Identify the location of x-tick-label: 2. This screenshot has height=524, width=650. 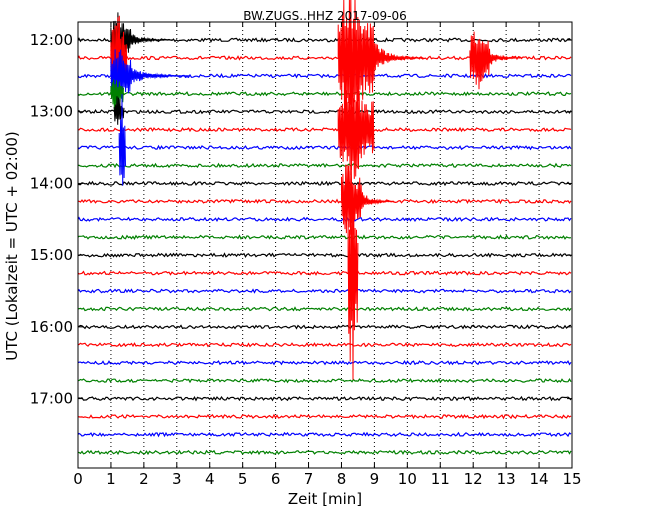
(144, 479).